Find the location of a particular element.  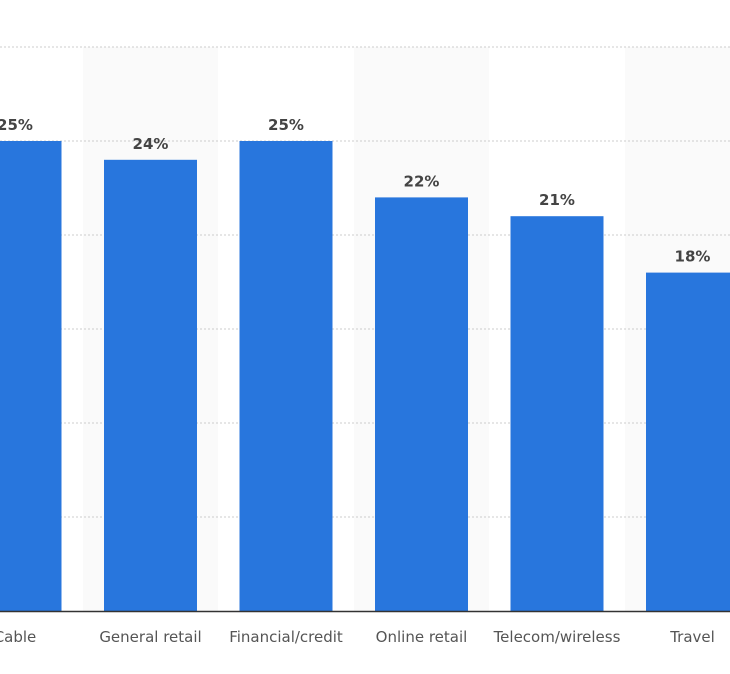

x-tick-label: Telecom/wireless is located at coordinates (557, 637).